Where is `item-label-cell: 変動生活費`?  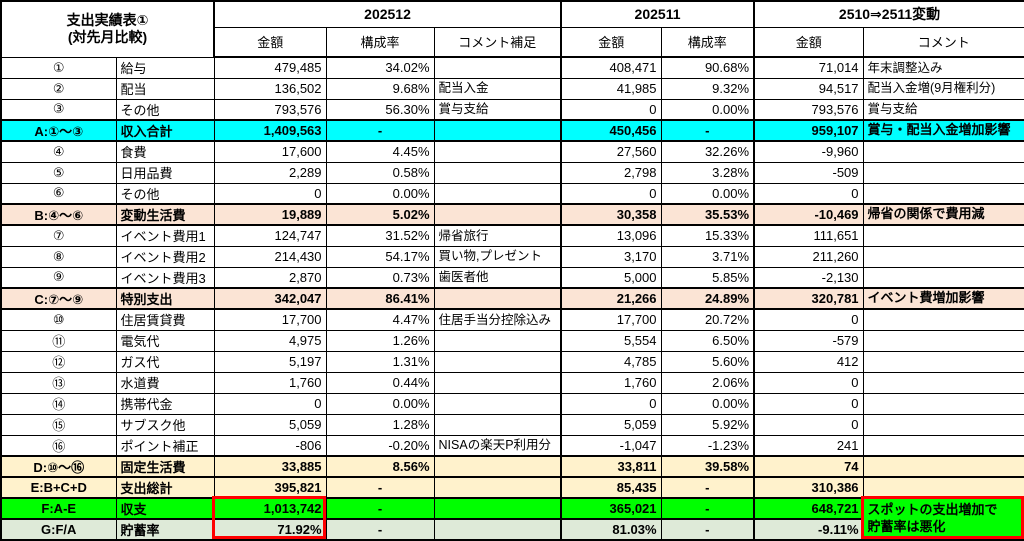
item-label-cell: 変動生活費 is located at coordinates (165, 214).